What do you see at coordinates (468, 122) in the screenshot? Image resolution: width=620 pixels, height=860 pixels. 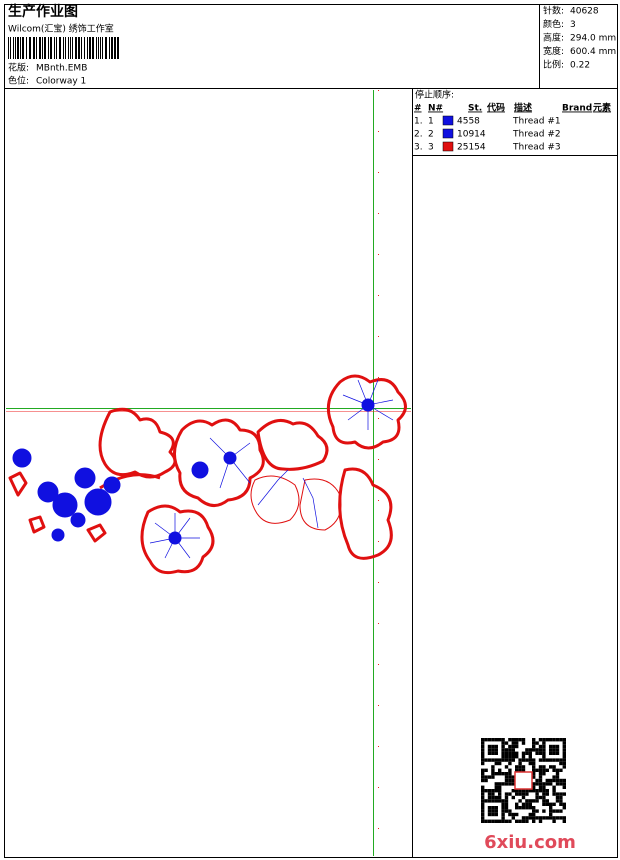 I see `row-code: 4558` at bounding box center [468, 122].